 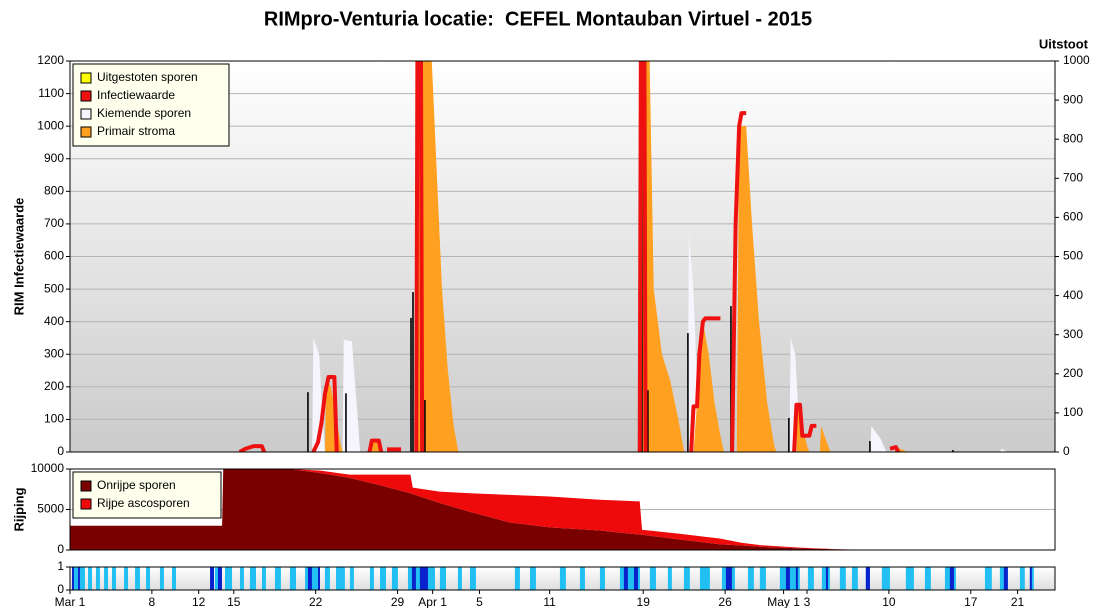 I want to click on x-tick-label: 8, so click(x=152, y=601).